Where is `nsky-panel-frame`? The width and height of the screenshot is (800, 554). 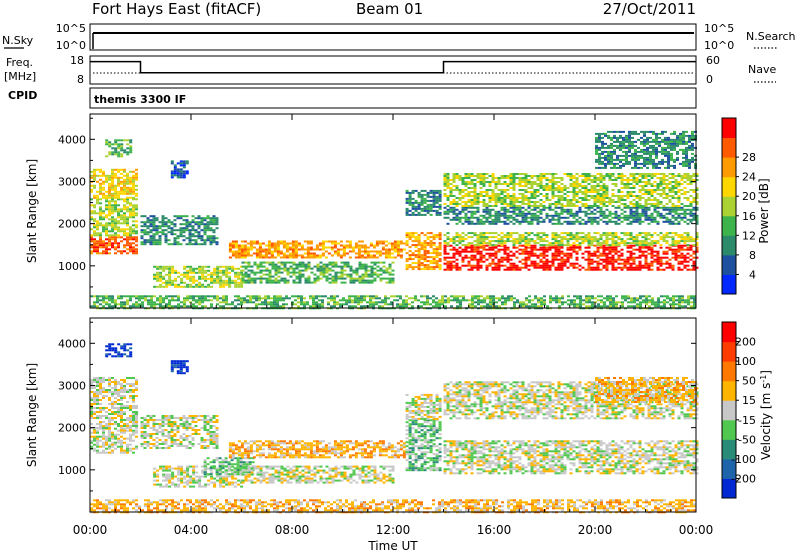
nsky-panel-frame is located at coordinates (393, 37).